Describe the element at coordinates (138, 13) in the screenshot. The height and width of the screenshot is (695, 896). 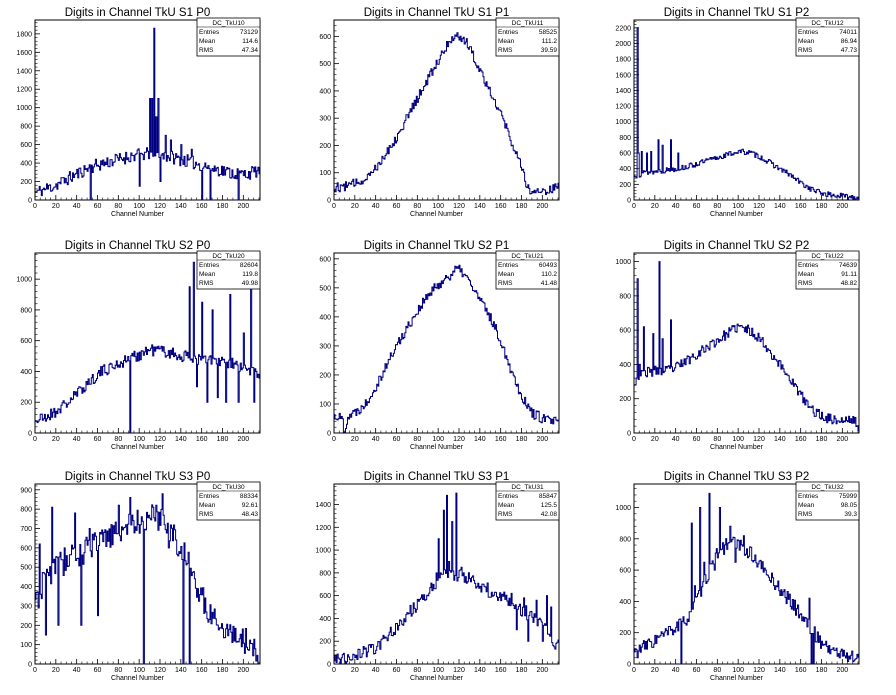
I see `plot-title: Digits in Channel TkU S1 P0` at that location.